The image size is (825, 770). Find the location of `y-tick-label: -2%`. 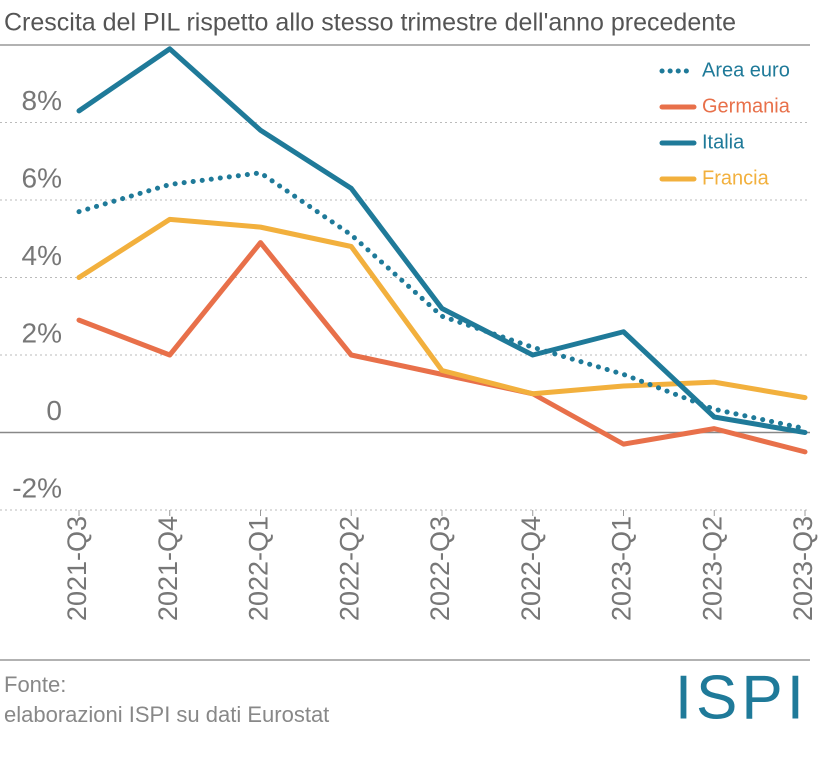

y-tick-label: -2% is located at coordinates (37, 487).